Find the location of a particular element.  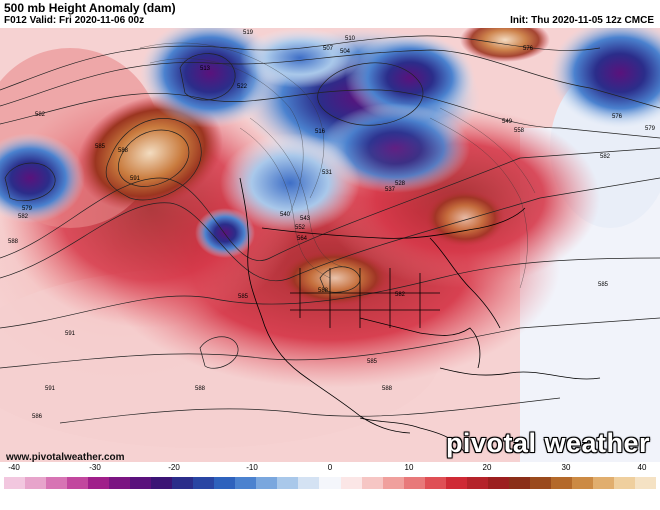

colorbar-ticks: -40 -30 -20 -10 0 10 20 30 40 is located at coordinates (330, 469).